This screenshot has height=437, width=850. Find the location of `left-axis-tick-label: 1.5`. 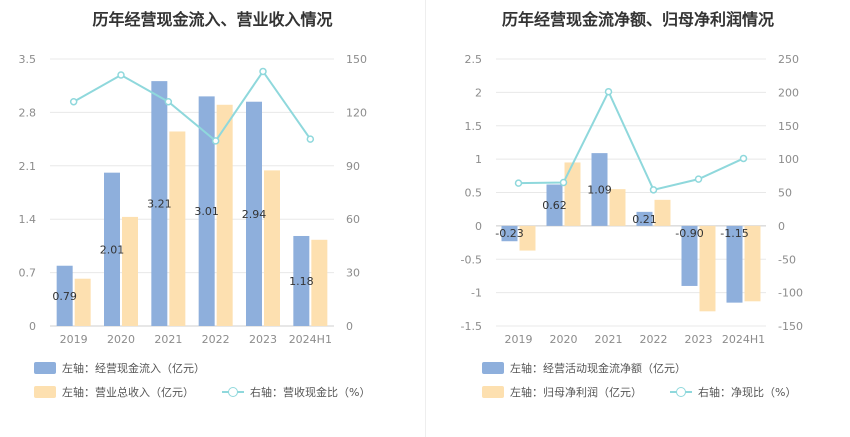

left-axis-tick-label: 1.5 is located at coordinates (474, 126).